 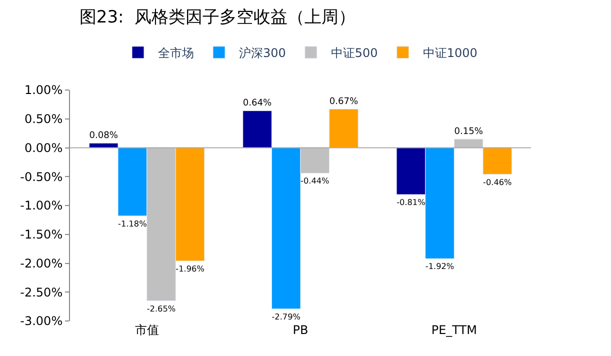 What do you see at coordinates (41, 205) in the screenshot?
I see `y-tick-label: -1.00%` at bounding box center [41, 205].